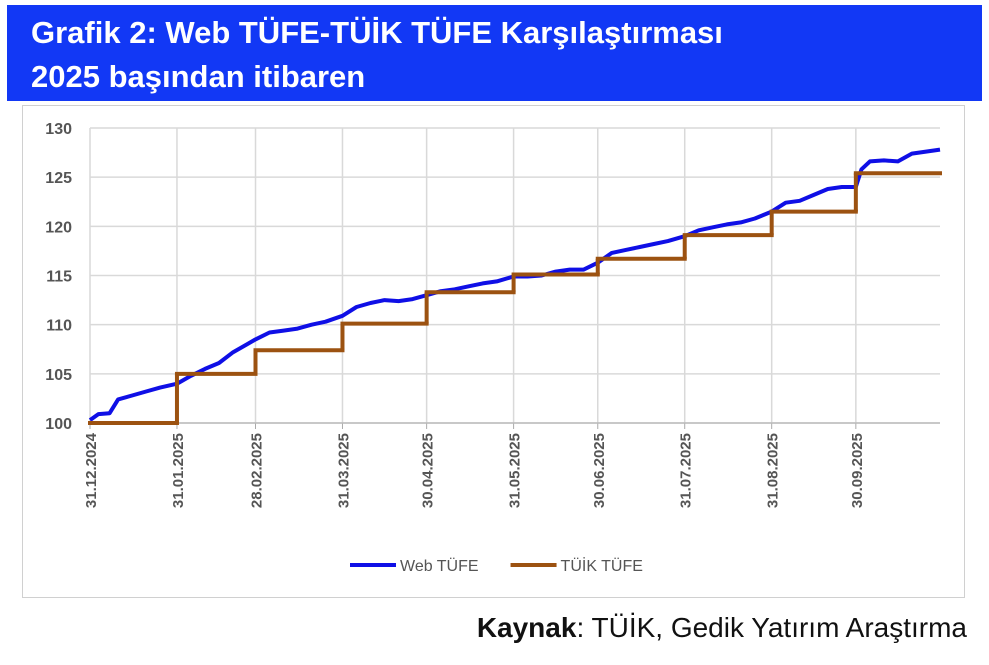 This screenshot has width=989, height=665. I want to click on x-tick-label: 28.02.2025, so click(257, 470).